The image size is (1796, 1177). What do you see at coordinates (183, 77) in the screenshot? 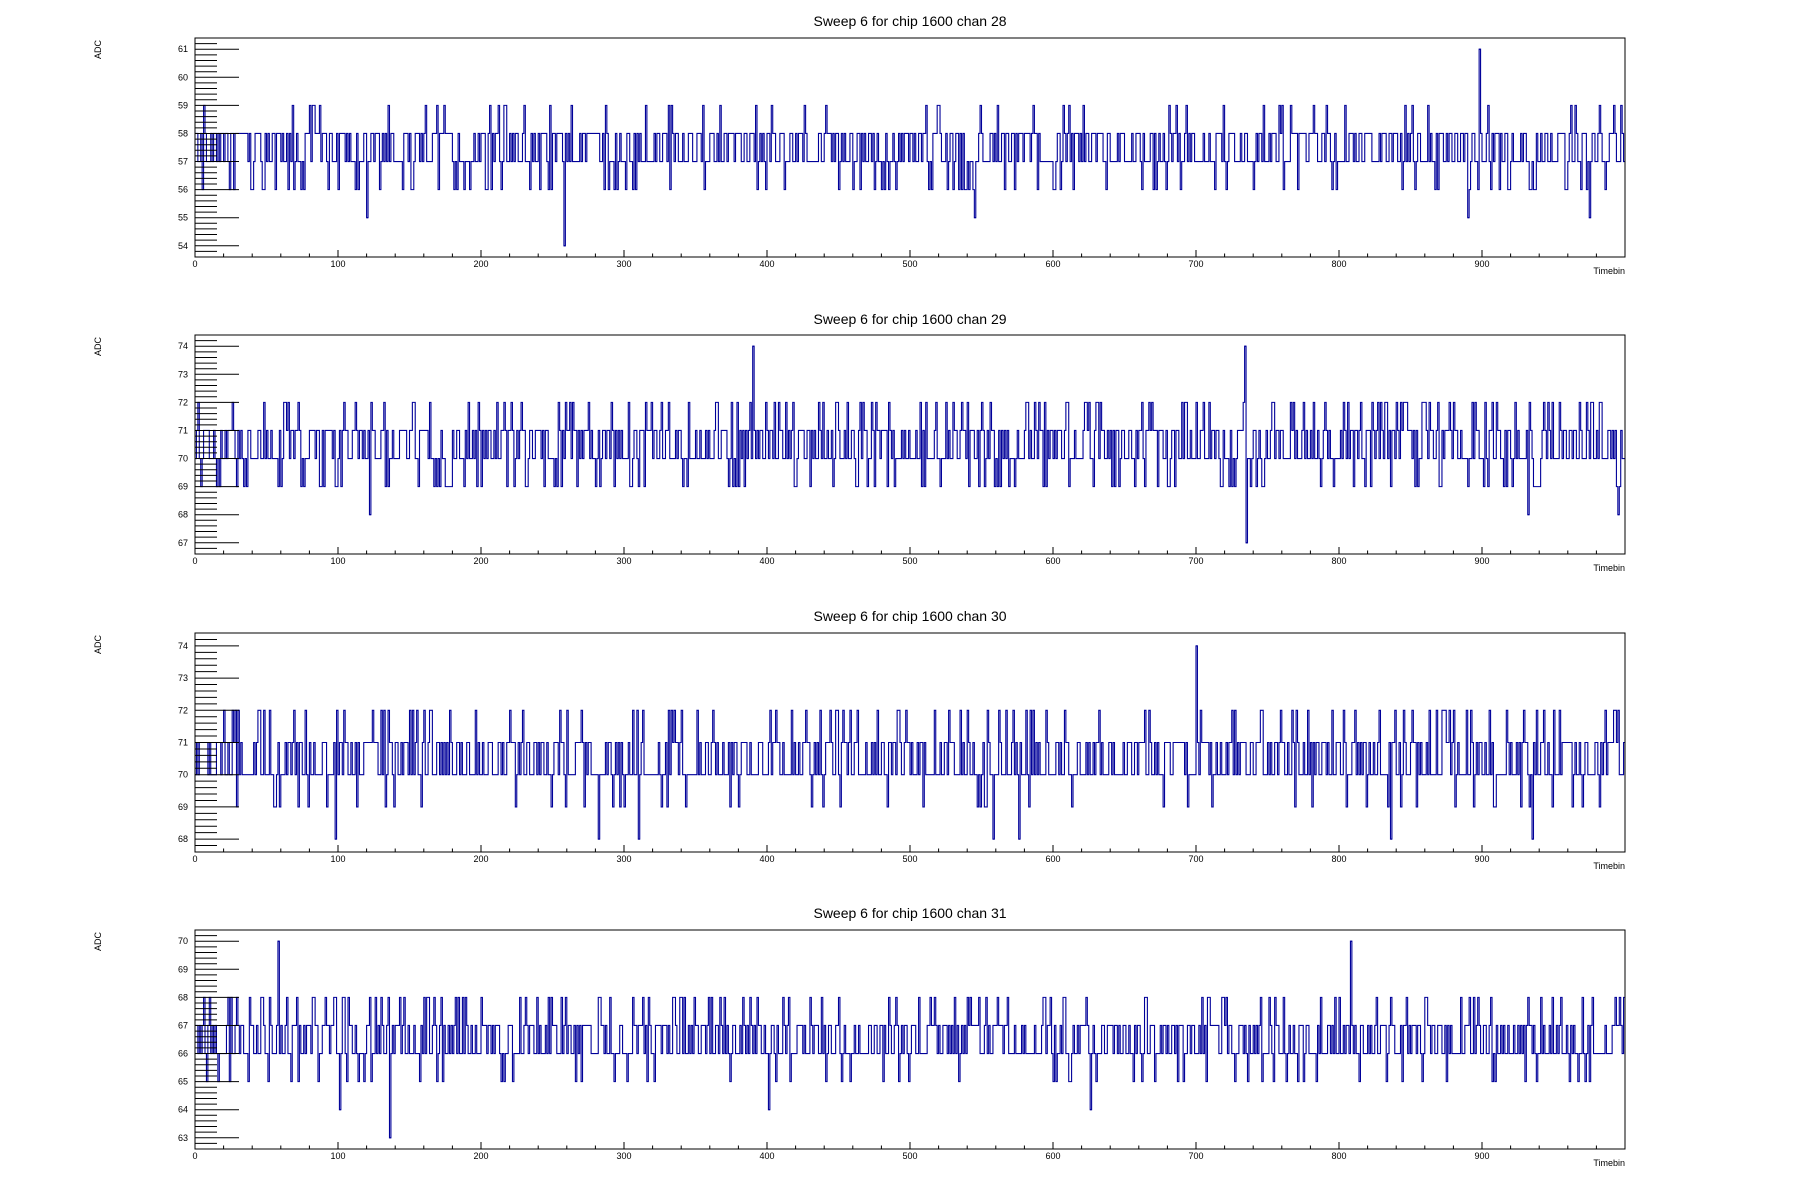
I see `y-tick-label: 60` at bounding box center [183, 77].